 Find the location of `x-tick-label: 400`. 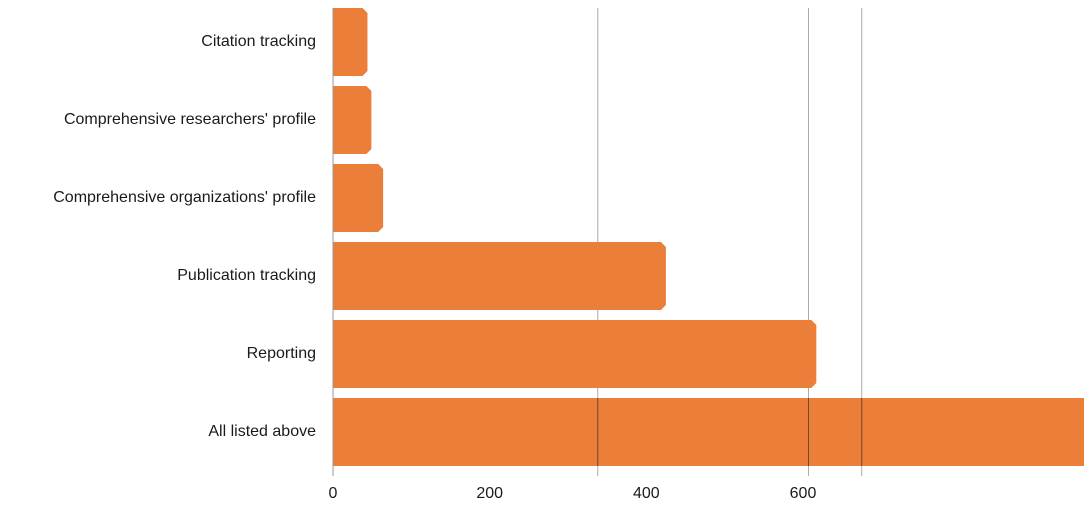

x-tick-label: 400 is located at coordinates (646, 493).